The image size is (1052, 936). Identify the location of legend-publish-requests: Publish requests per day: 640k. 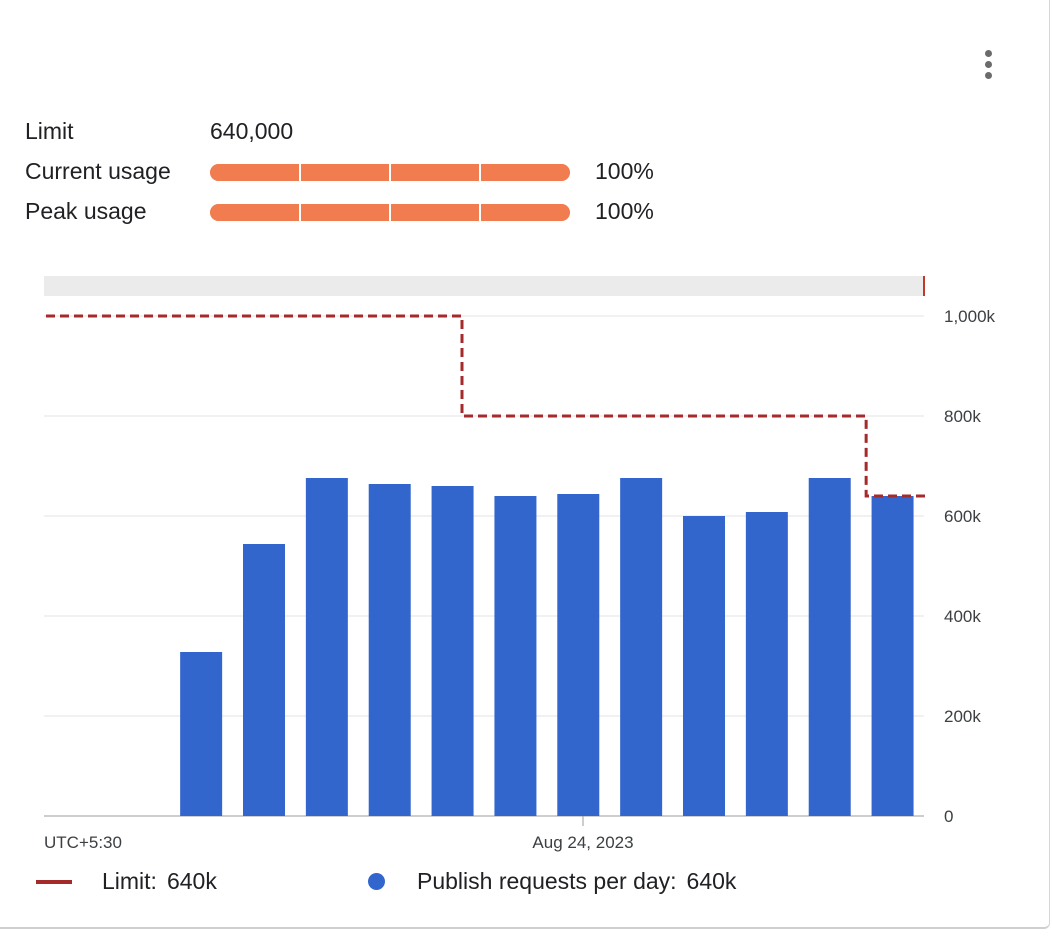
(552, 881).